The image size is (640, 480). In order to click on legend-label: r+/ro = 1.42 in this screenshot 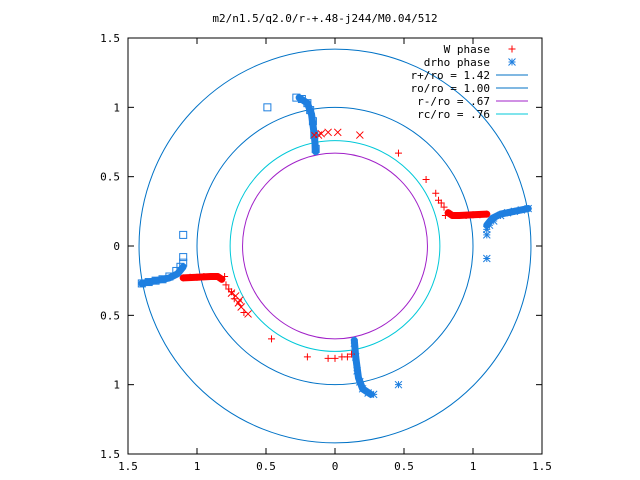, I will do `click(450, 75)`.